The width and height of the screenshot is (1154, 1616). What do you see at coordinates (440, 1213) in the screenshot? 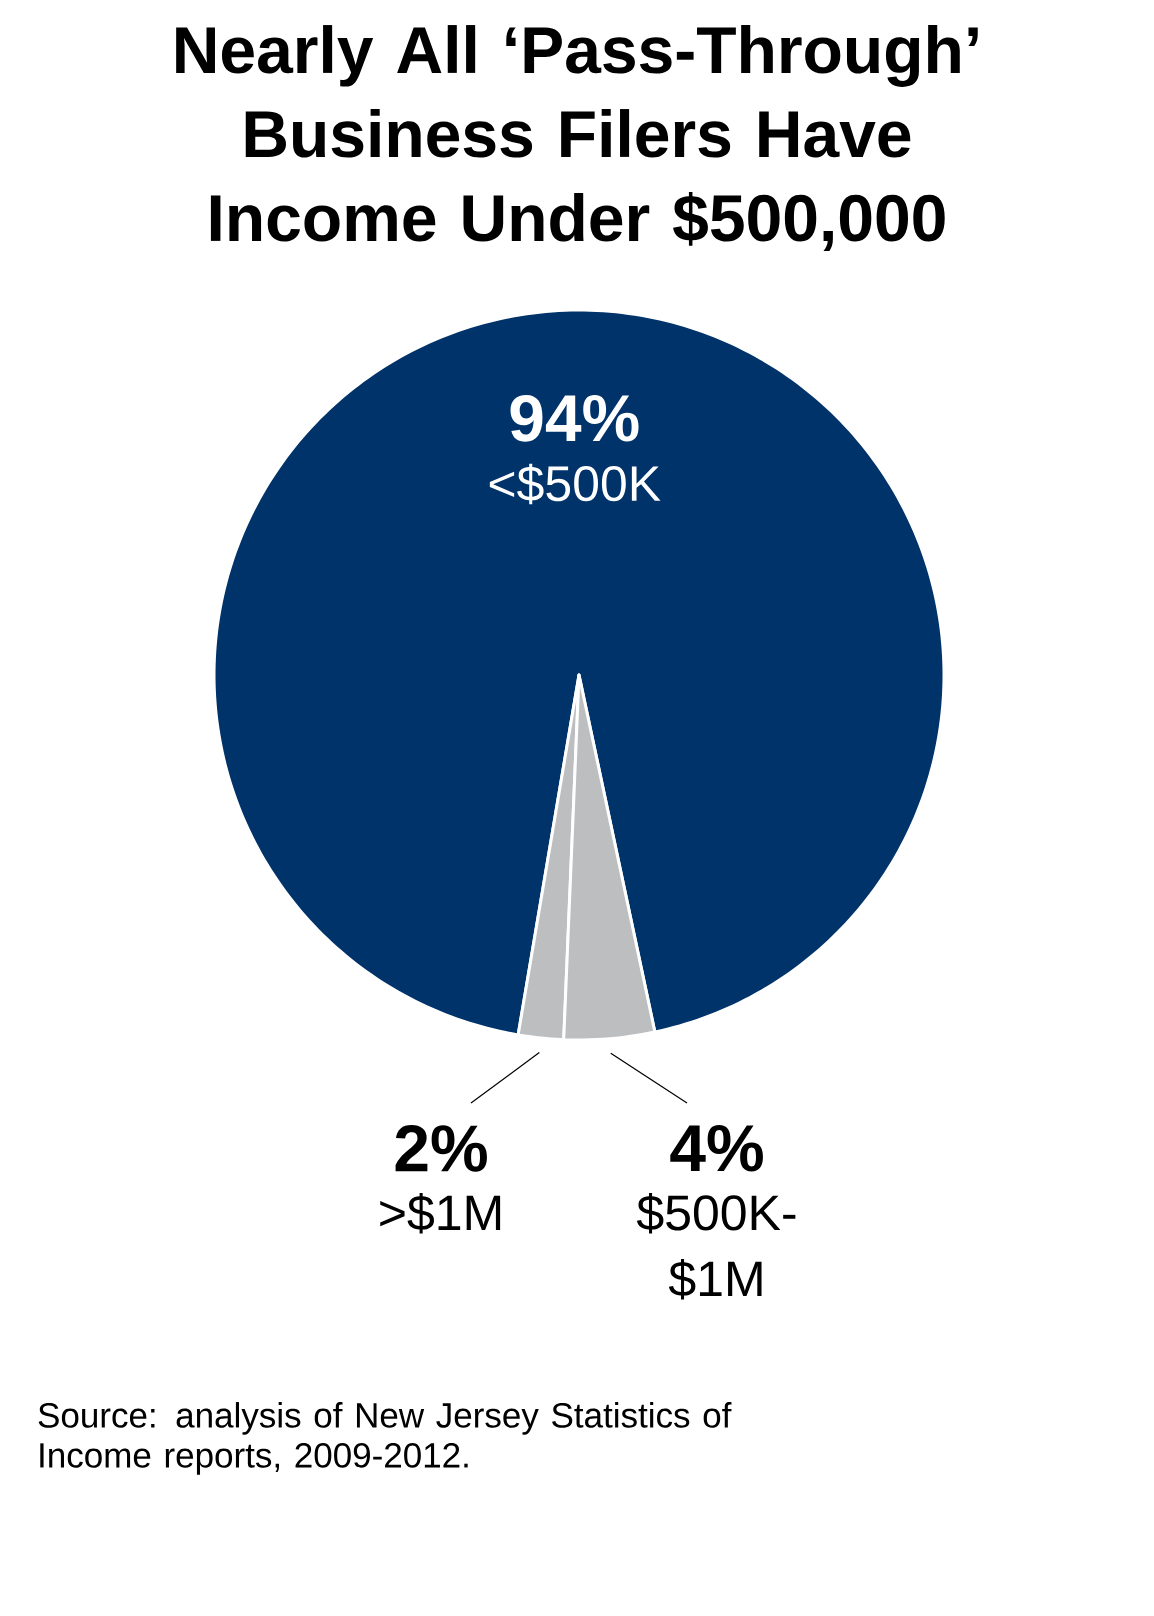
I see `slice-label: >$1M` at bounding box center [440, 1213].